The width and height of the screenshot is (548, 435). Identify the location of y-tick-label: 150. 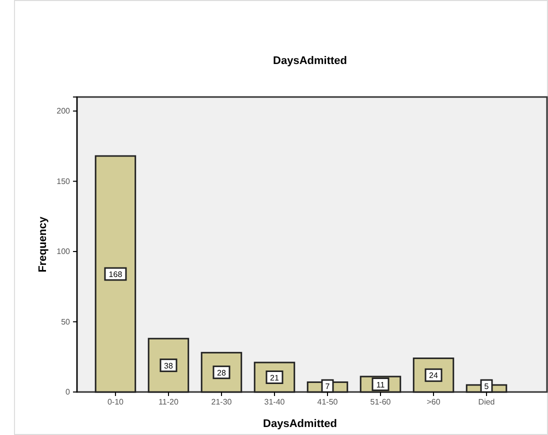
(63, 181).